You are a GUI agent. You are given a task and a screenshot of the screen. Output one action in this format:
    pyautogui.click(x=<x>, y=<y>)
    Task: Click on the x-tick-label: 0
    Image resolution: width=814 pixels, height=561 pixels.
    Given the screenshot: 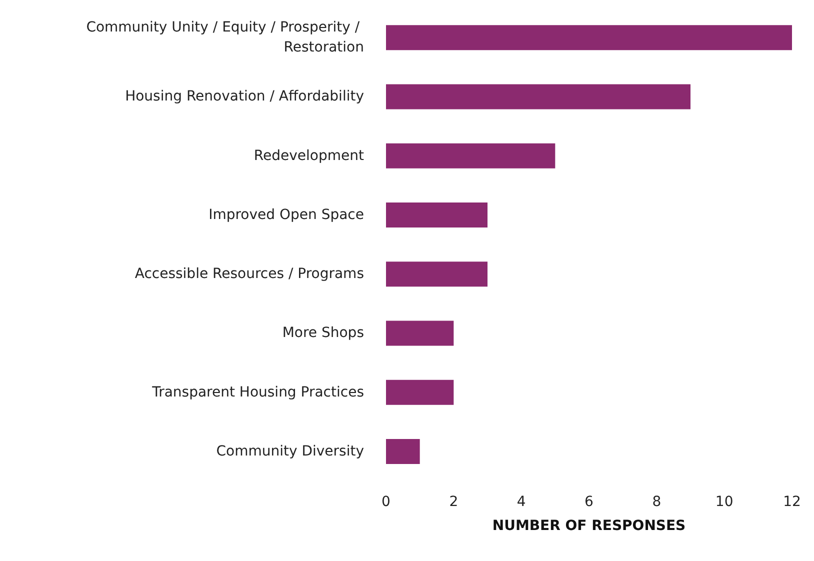 What is the action you would take?
    pyautogui.click(x=386, y=502)
    